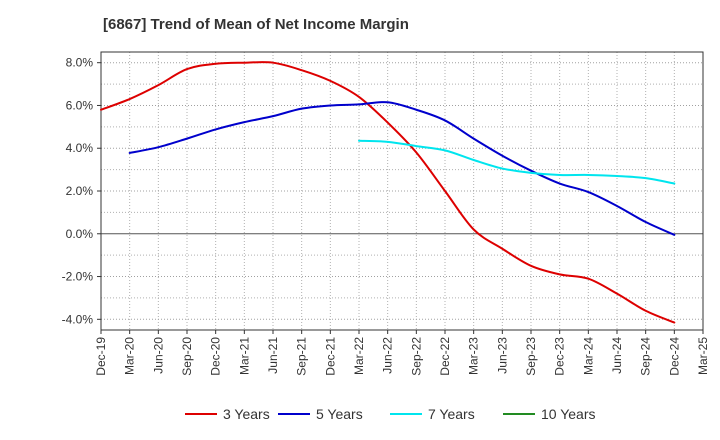 This screenshot has height=440, width=720. Describe the element at coordinates (390, 414) in the screenshot. I see `legend: 3 Years 5 Years 7 Years 10 Years` at that location.